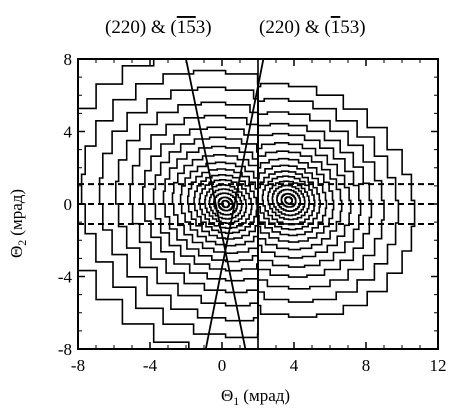 This screenshot has height=412, width=455. Describe the element at coordinates (65, 277) in the screenshot. I see `y-tick-label: -4` at that location.